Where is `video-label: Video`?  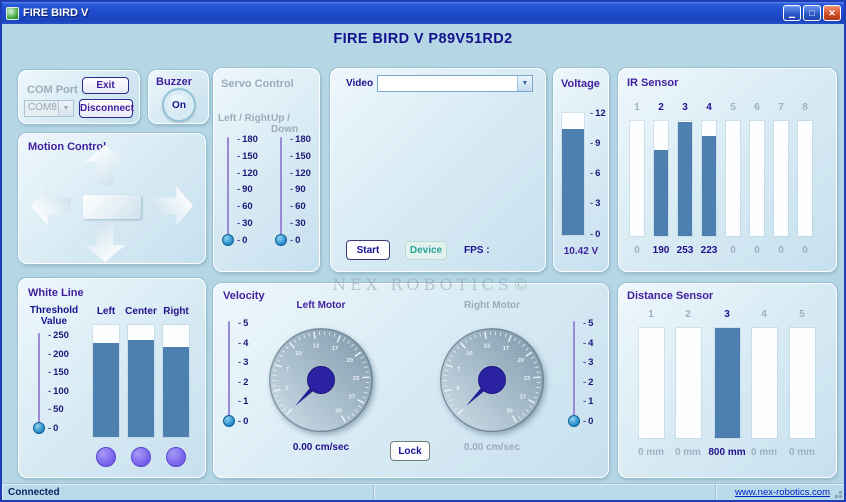 video-label: Video is located at coordinates (360, 83).